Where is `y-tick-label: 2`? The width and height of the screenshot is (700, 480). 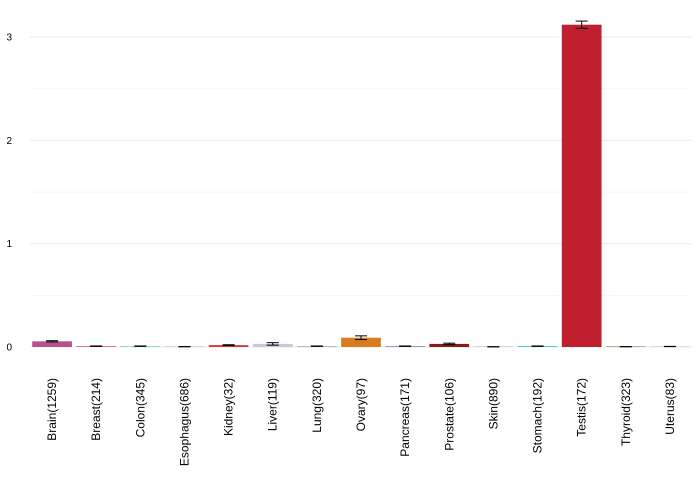
y-tick-label: 2 is located at coordinates (9, 141).